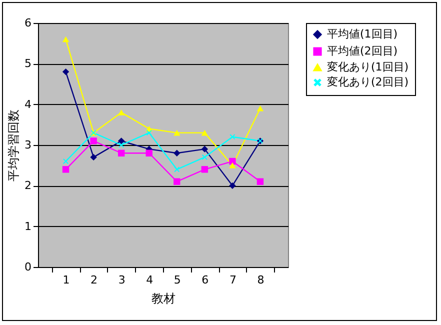 The height and width of the screenshot is (325, 441). What do you see at coordinates (28, 185) in the screenshot?
I see `y-tick-label: 2` at bounding box center [28, 185].